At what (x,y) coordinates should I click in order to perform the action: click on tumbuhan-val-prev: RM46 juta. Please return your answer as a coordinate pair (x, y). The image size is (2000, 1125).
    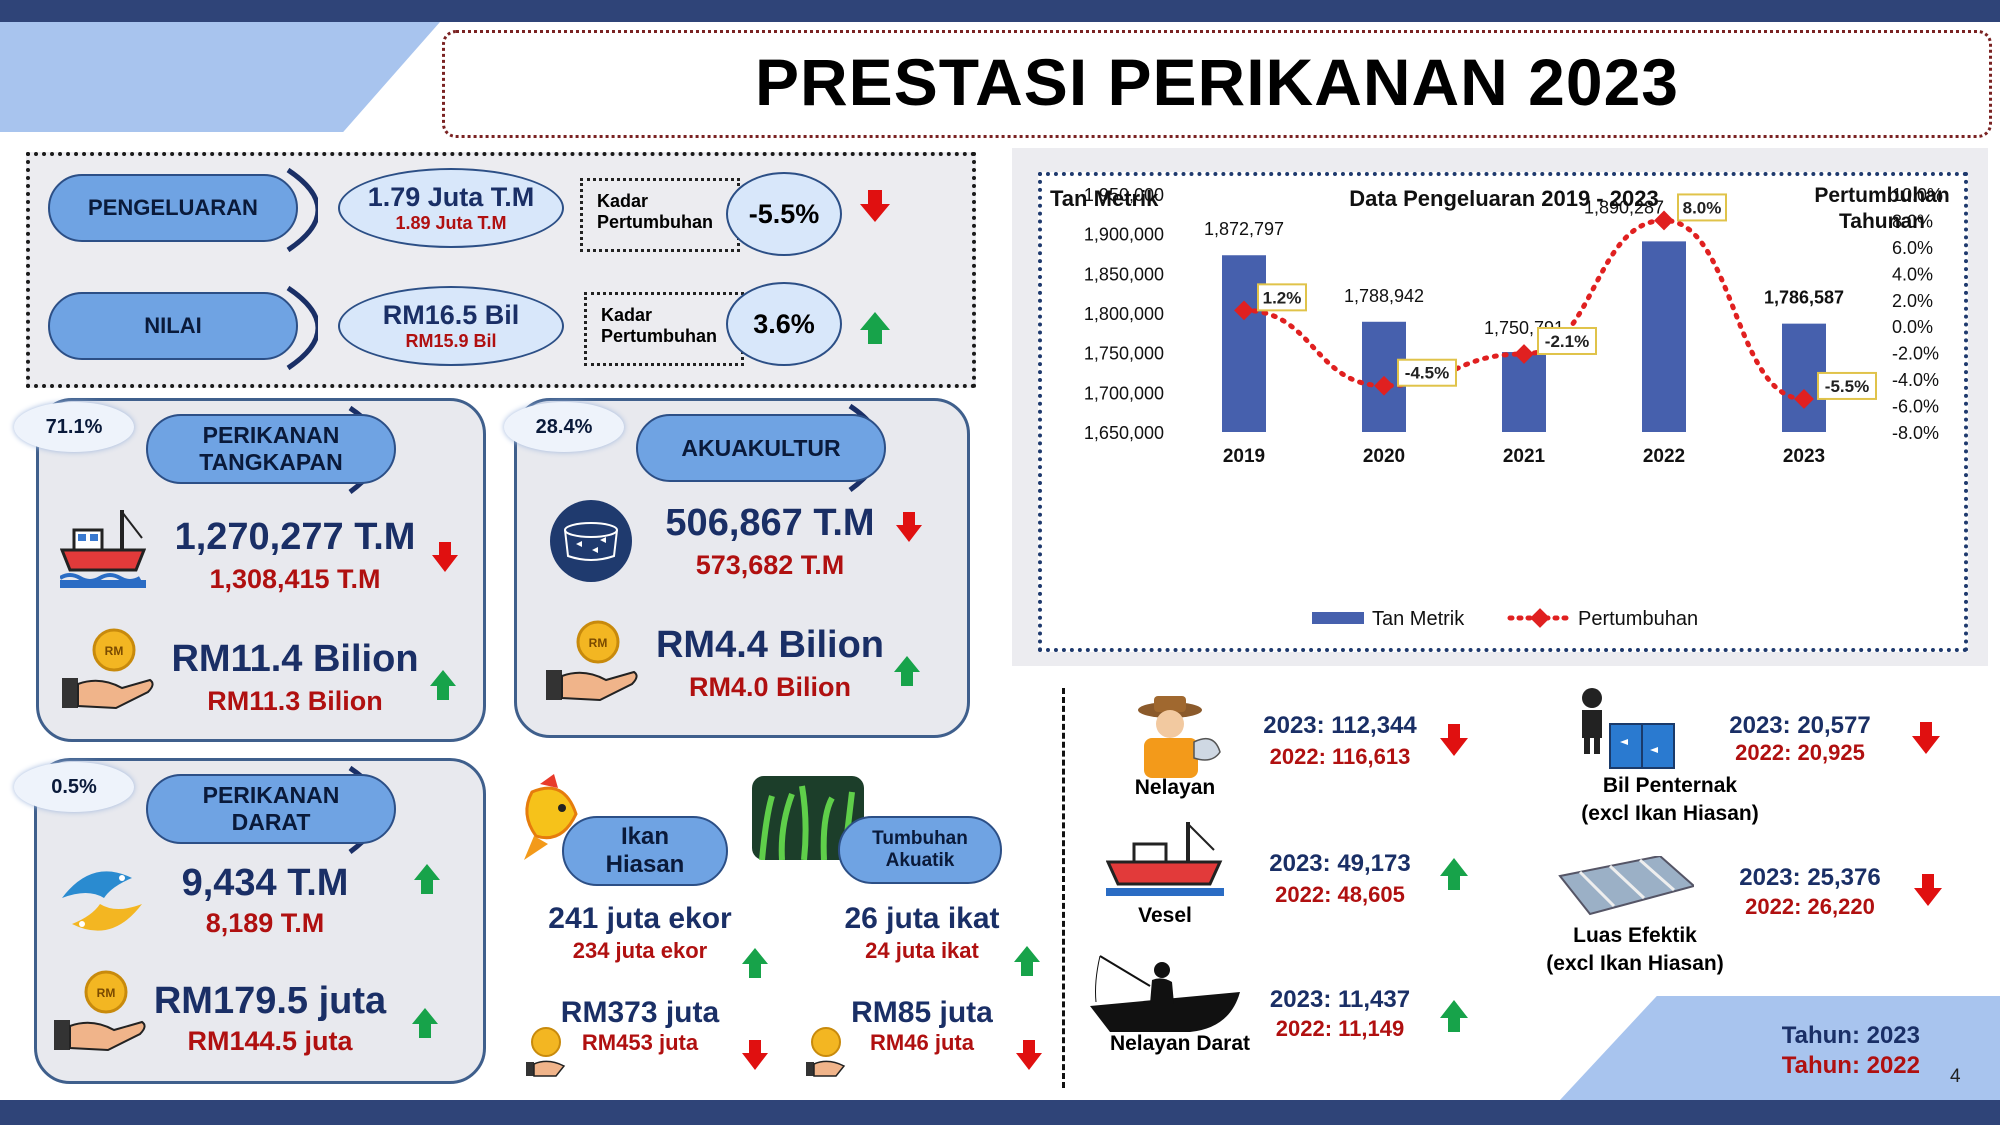
    Looking at the image, I should click on (922, 1042).